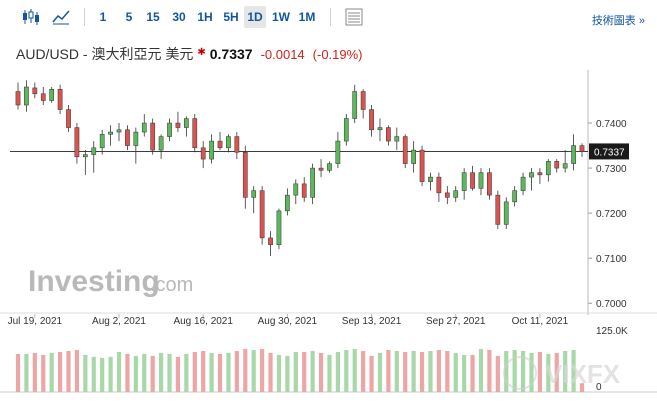 The height and width of the screenshot is (407, 657). What do you see at coordinates (456, 321) in the screenshot?
I see `x-tick-label: Sep 27, 2021` at bounding box center [456, 321].